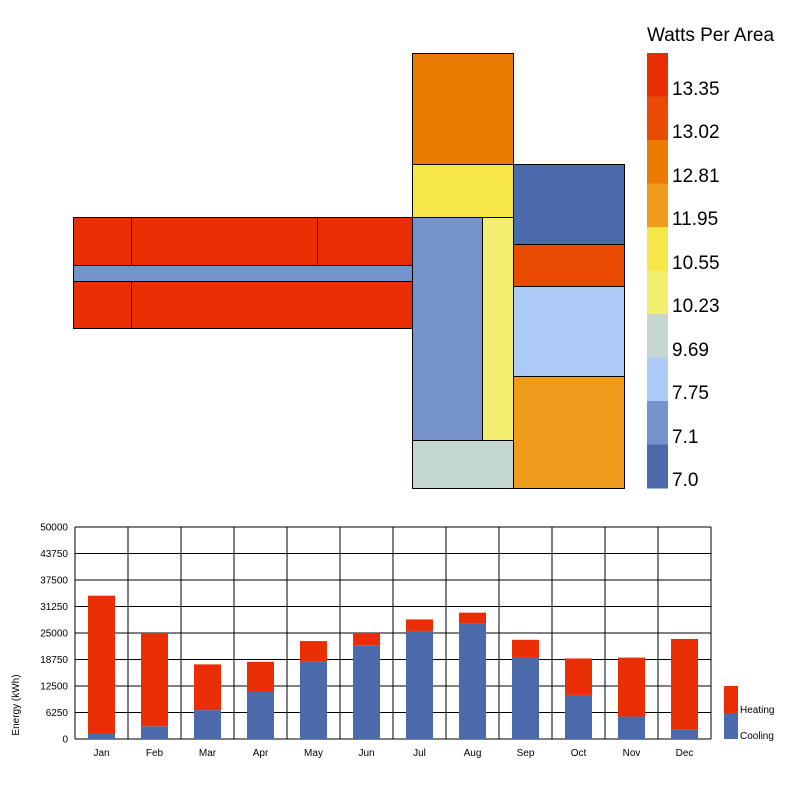  Describe the element at coordinates (393, 667) in the screenshot. I see `chart-bars` at that location.